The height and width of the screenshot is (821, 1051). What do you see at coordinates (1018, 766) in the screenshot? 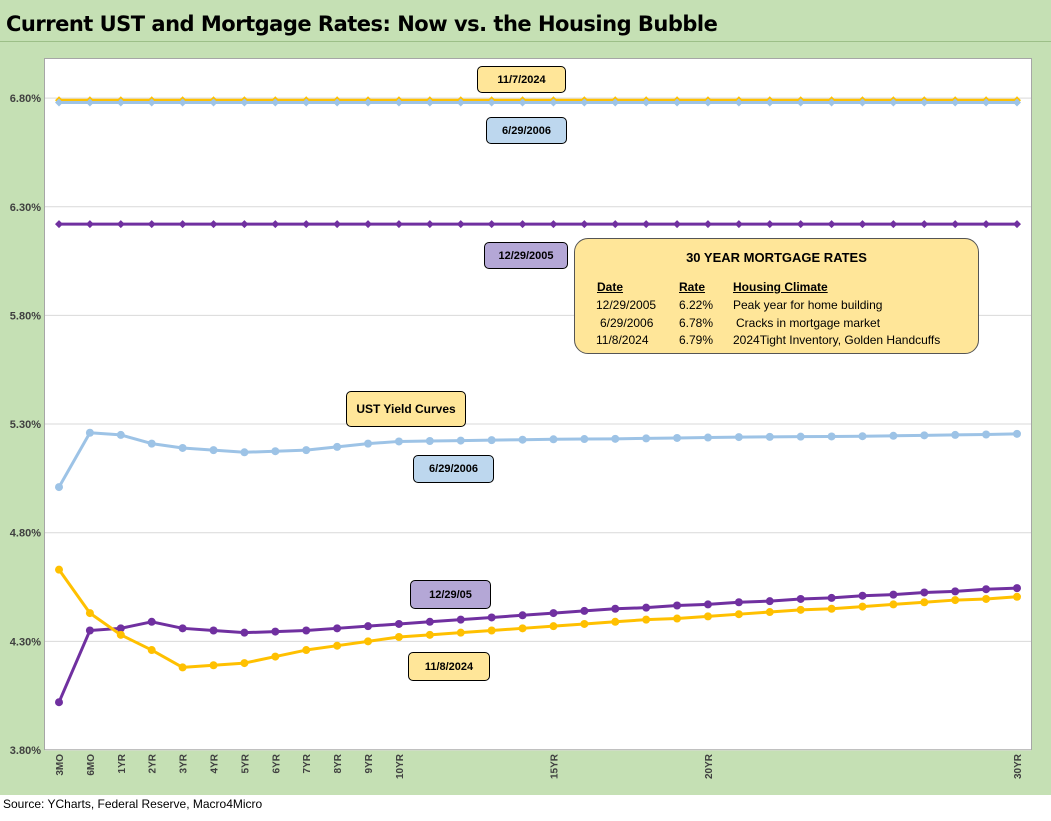
I see `x-tick-label: 30YR` at bounding box center [1018, 766].